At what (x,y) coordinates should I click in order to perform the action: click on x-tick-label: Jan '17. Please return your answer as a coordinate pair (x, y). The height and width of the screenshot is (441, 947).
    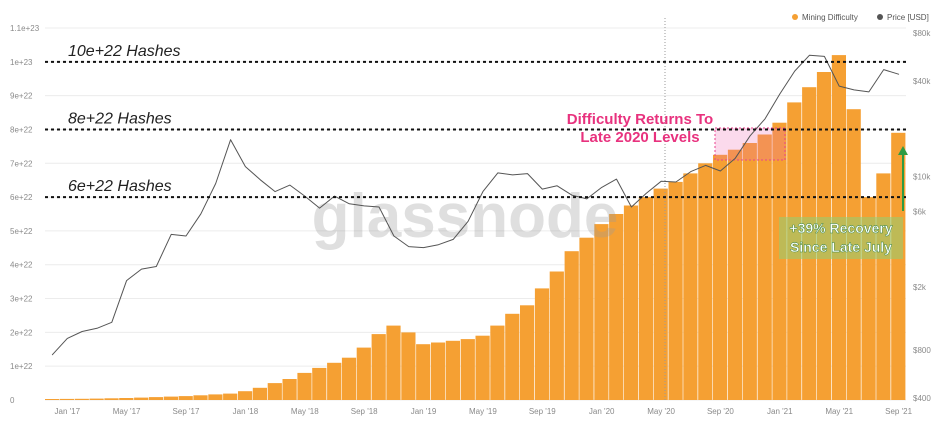
    Looking at the image, I should click on (68, 411).